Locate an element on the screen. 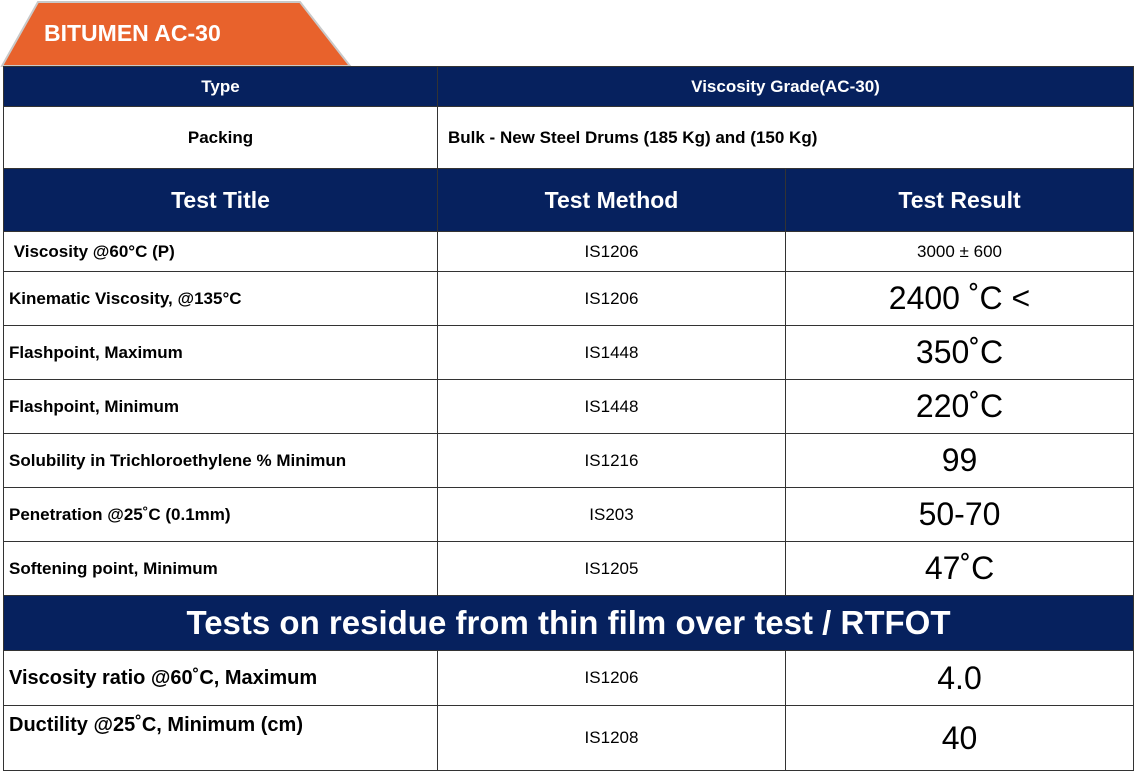 This screenshot has width=1140, height=772. test-title: Kinematic Viscosity, @135°C is located at coordinates (220, 298).